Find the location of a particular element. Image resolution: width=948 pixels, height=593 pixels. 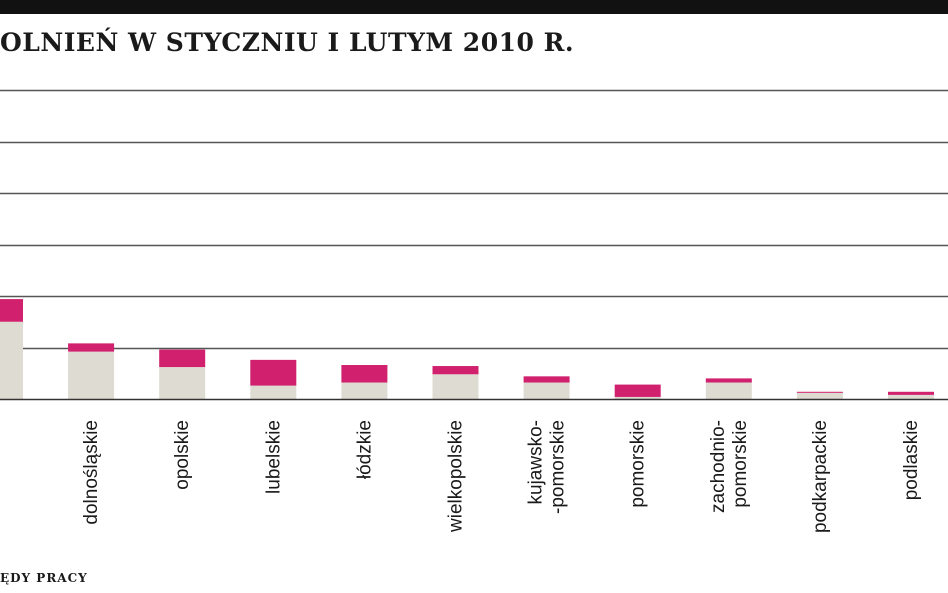

category-label-9-line-2: pomorskie is located at coordinates (740, 464).